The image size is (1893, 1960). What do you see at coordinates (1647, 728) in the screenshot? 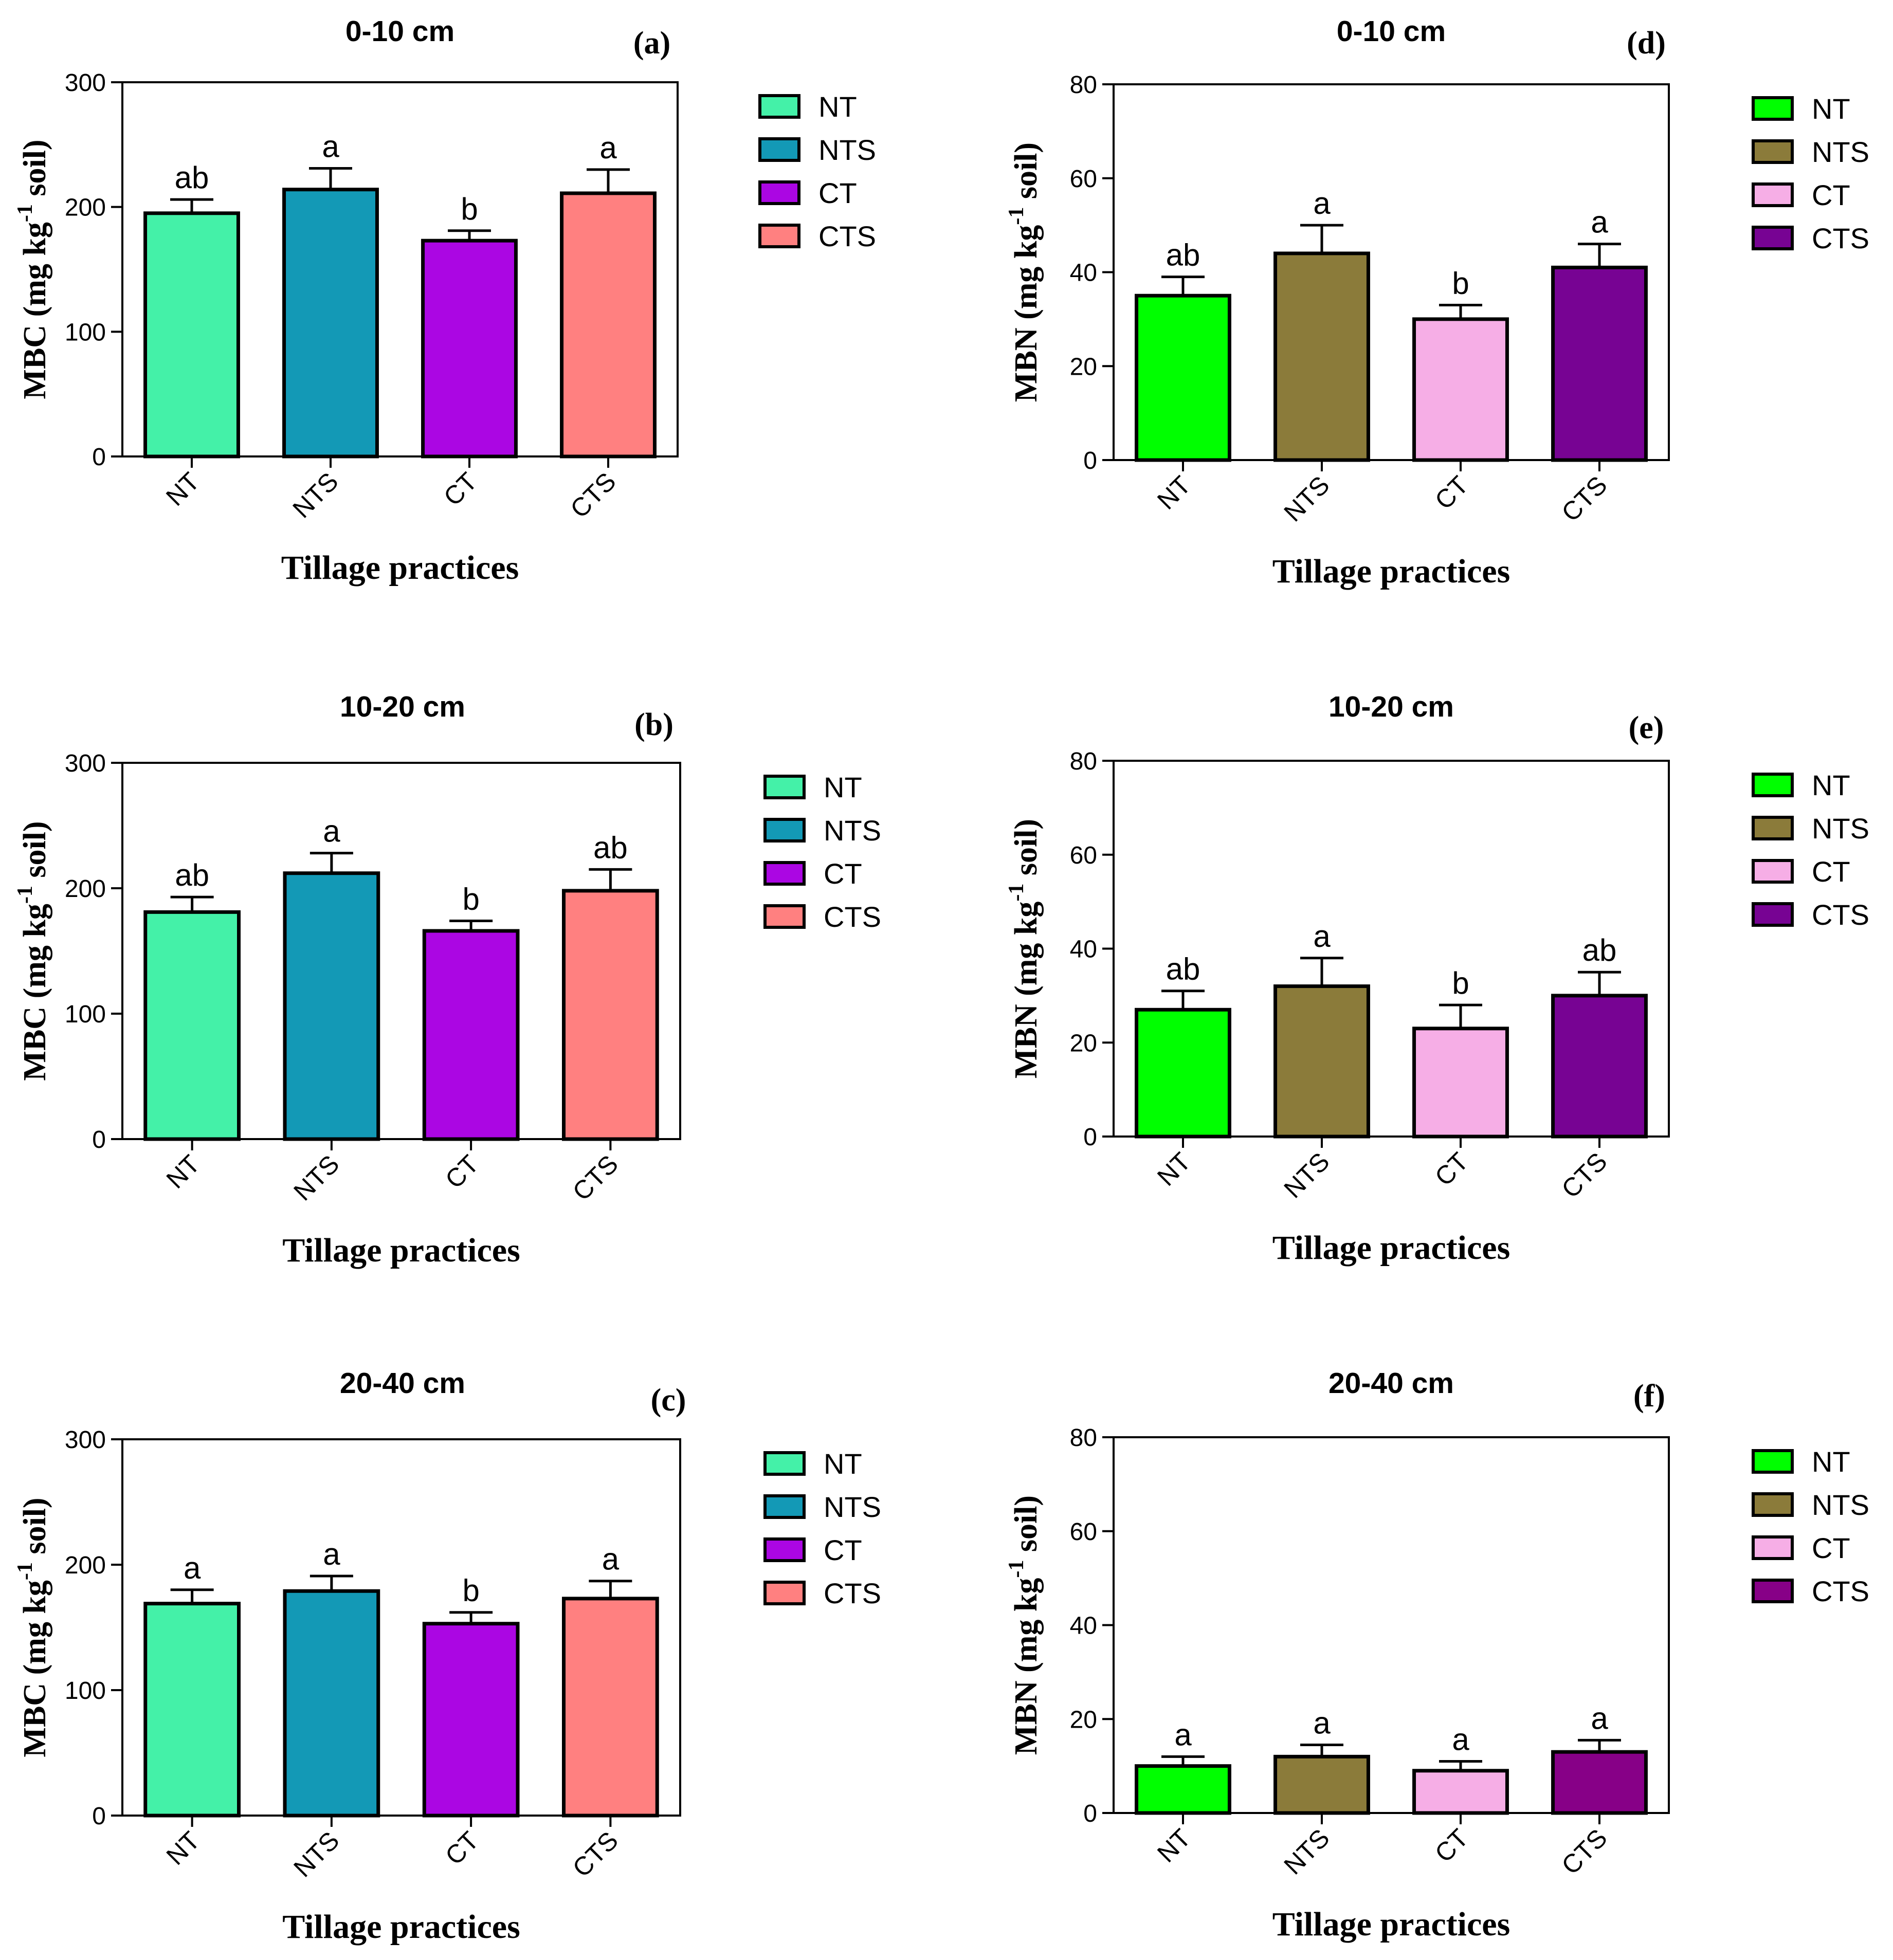
I see `panel-label: (e)` at bounding box center [1647, 728].